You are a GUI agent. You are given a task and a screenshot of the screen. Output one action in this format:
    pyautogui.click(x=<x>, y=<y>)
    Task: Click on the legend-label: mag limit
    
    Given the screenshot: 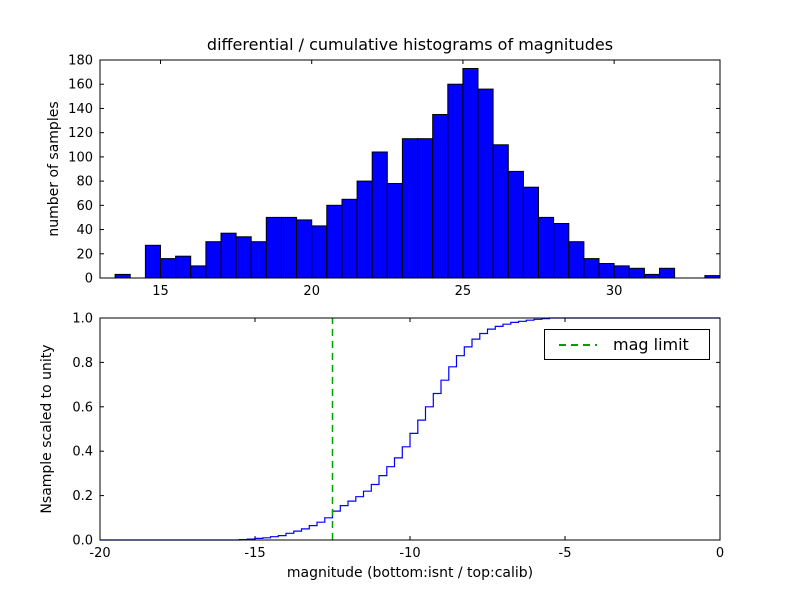 What is the action you would take?
    pyautogui.click(x=651, y=344)
    